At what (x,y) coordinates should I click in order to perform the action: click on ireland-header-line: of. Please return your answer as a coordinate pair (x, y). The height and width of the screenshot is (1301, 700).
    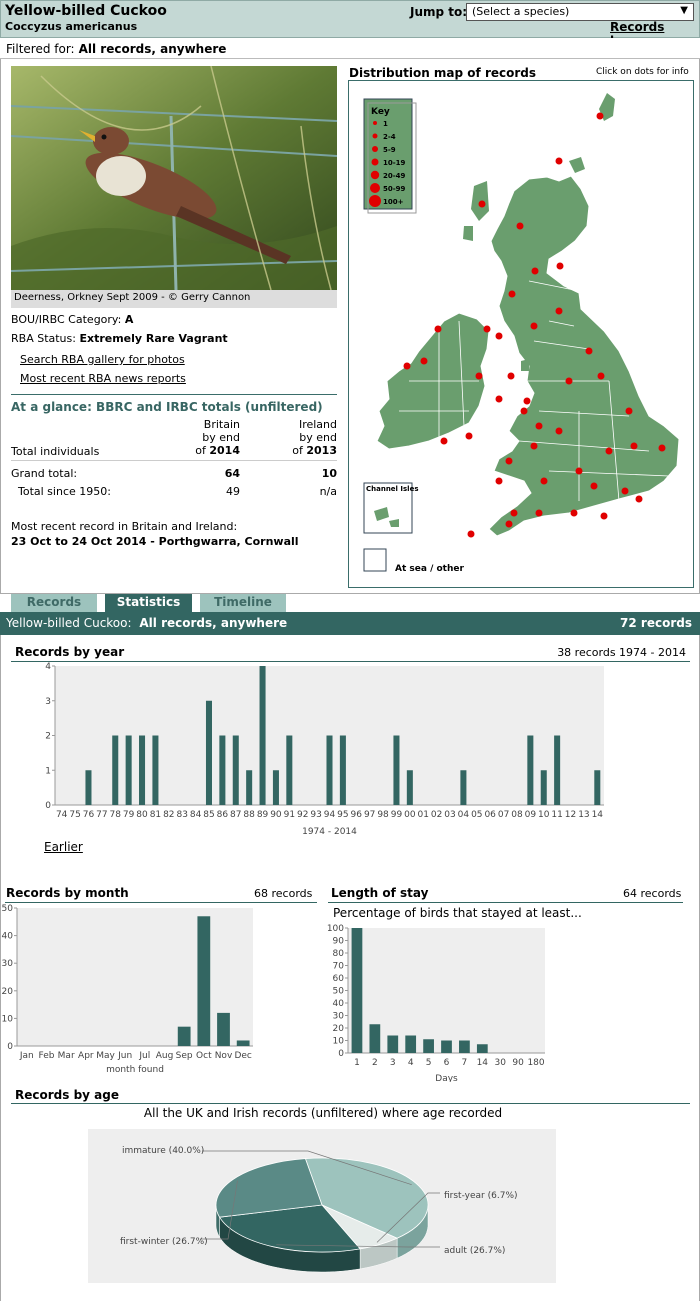
    Looking at the image, I should click on (297, 450).